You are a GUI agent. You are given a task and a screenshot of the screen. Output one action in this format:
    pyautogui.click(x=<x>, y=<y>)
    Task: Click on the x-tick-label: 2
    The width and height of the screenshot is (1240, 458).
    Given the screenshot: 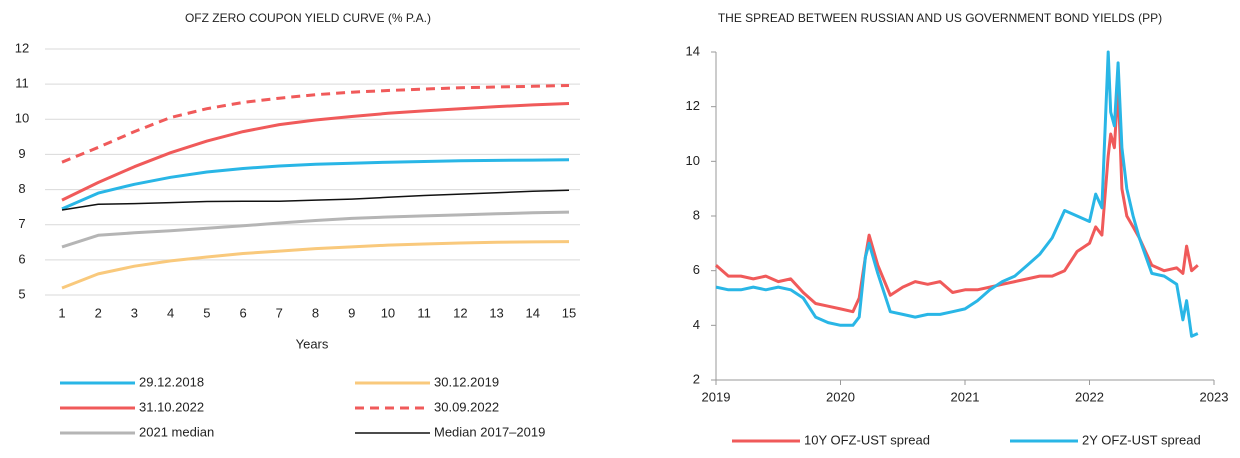 What is the action you would take?
    pyautogui.click(x=98, y=312)
    